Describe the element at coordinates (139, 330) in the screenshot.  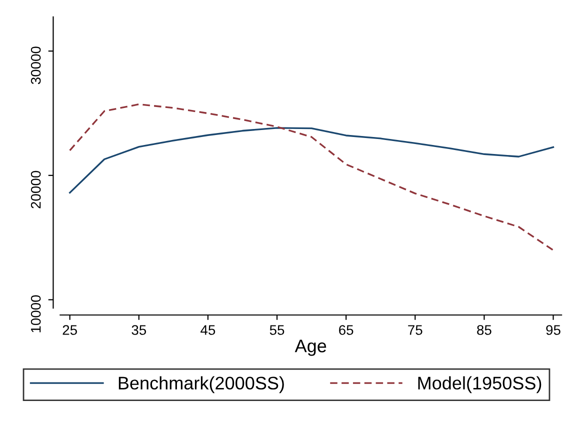
I see `x-tick-label: 35` at that location.